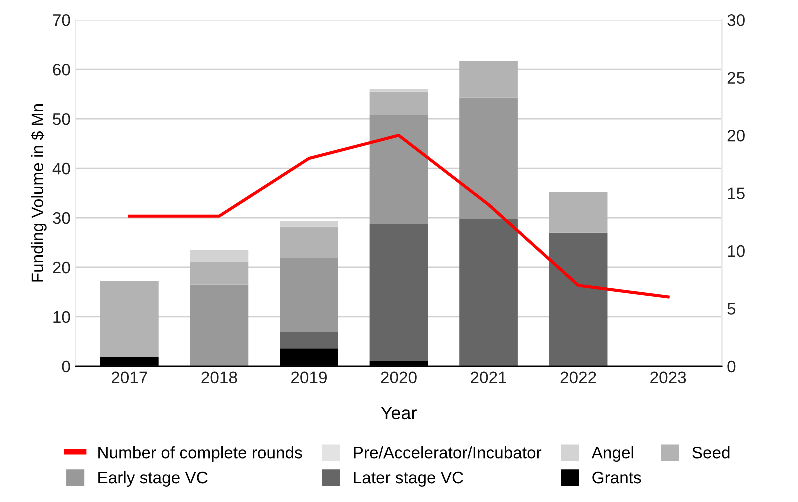 The width and height of the screenshot is (798, 502). I want to click on x-tick-label: 2022, so click(578, 378).